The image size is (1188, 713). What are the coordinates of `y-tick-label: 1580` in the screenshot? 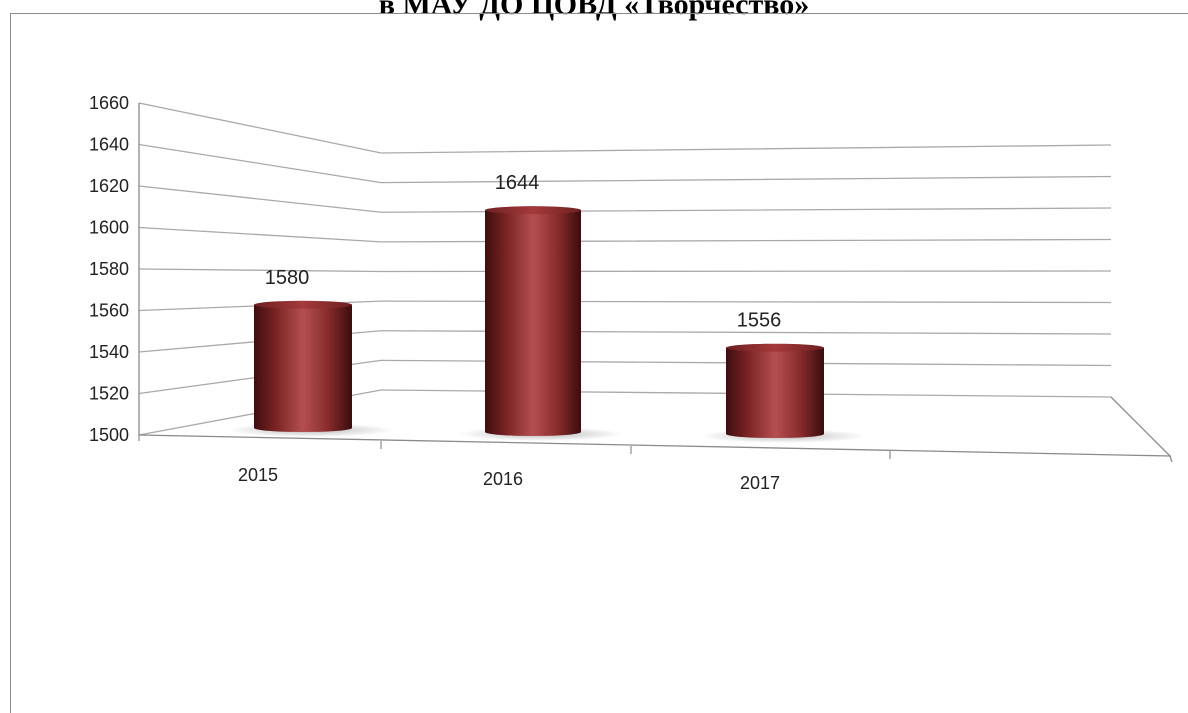 It's located at (109, 269).